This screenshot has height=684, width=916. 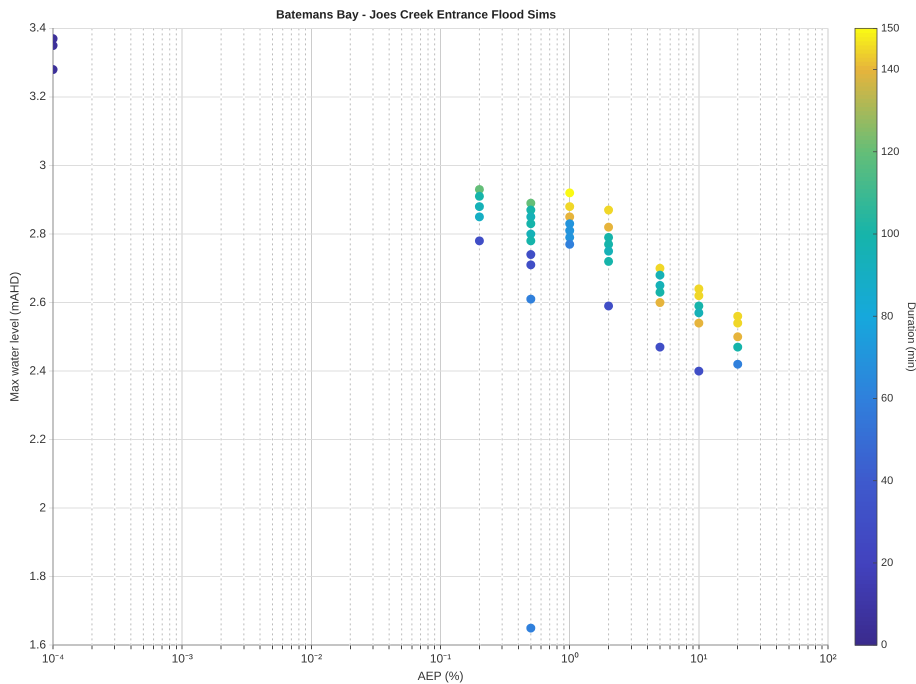 I want to click on y-tick-label: 1.8, so click(x=37, y=575).